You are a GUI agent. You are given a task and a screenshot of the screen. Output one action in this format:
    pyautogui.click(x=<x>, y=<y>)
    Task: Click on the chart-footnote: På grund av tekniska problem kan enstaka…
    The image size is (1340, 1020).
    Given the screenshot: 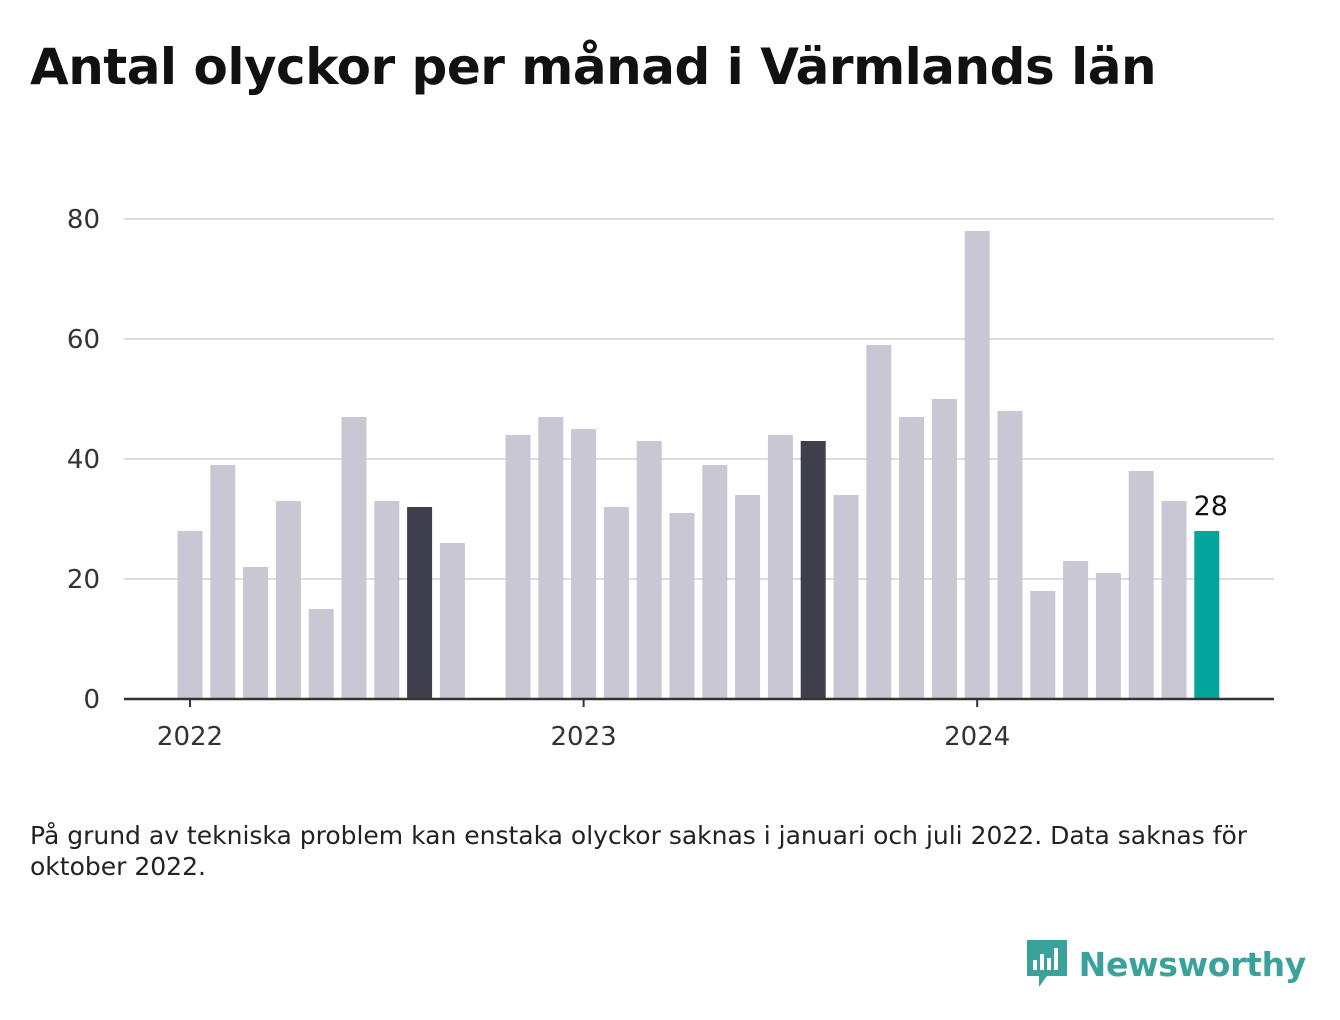 What is the action you would take?
    pyautogui.click(x=639, y=851)
    